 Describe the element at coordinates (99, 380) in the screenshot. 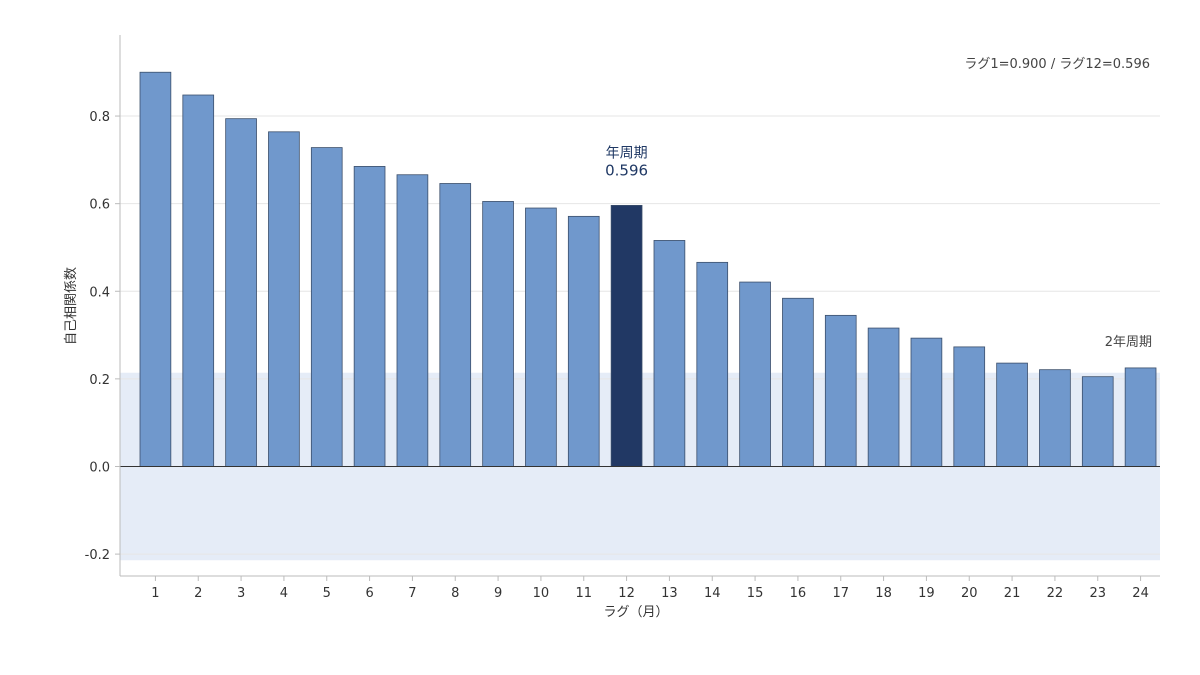

I see `y-tick-label: 0.2` at that location.